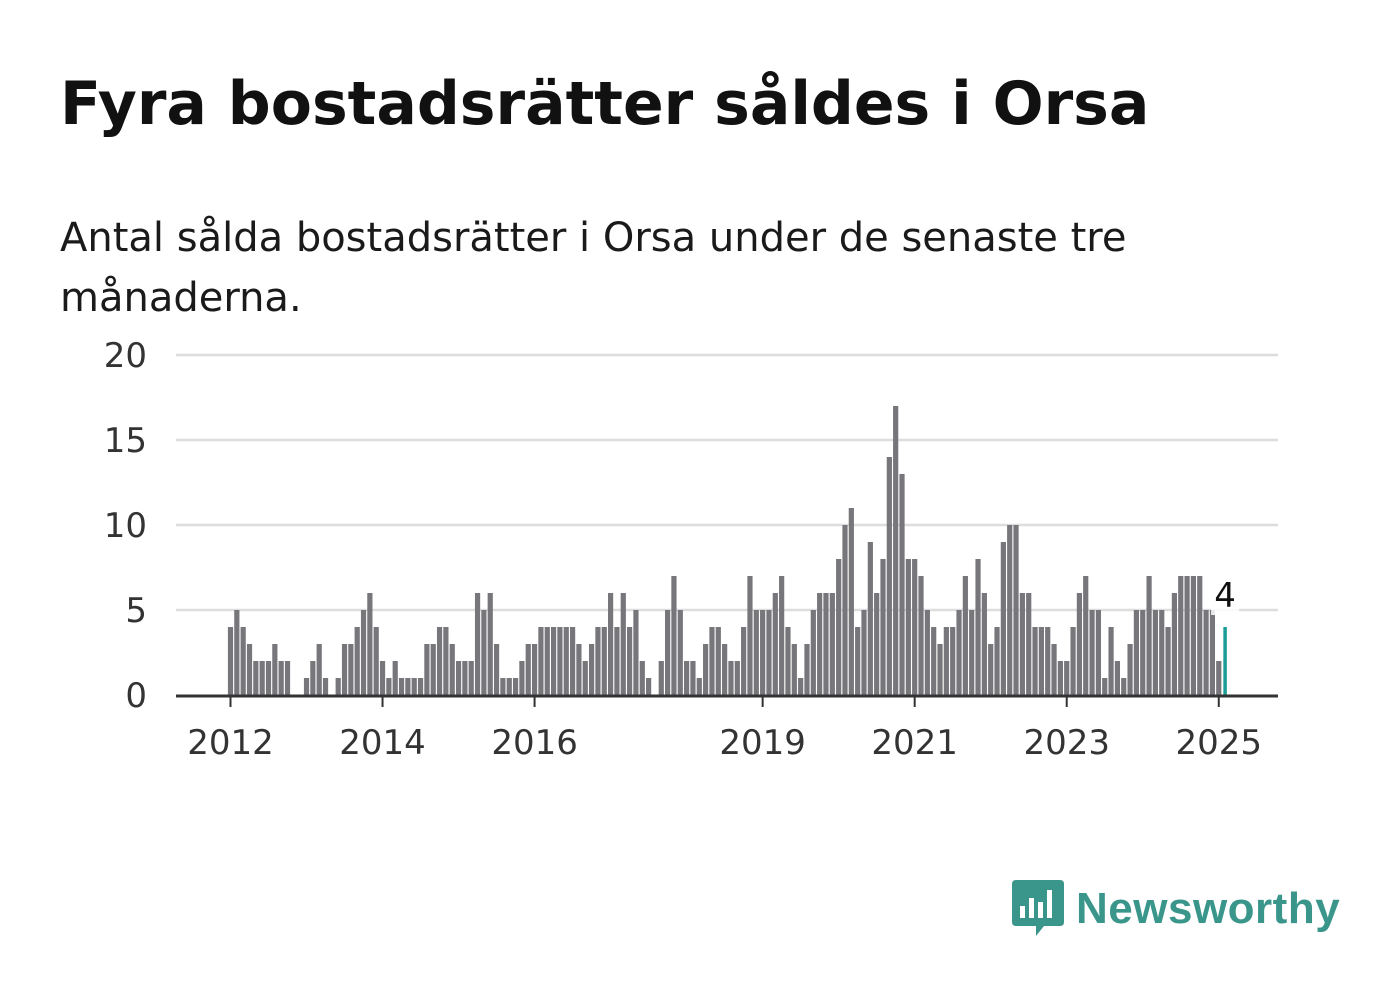 Image resolution: width=1382 pixels, height=999 pixels. Describe the element at coordinates (125, 441) in the screenshot. I see `y-tick-label: 15` at that location.